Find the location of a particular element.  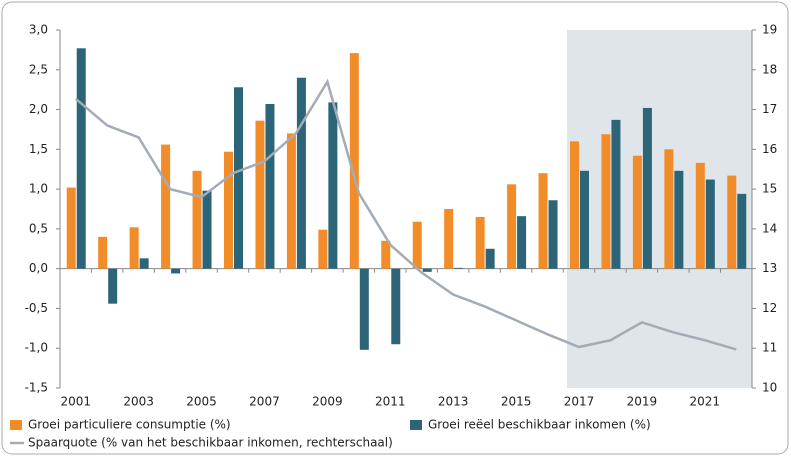

y-tick-label: 0,0 is located at coordinates (38, 268).